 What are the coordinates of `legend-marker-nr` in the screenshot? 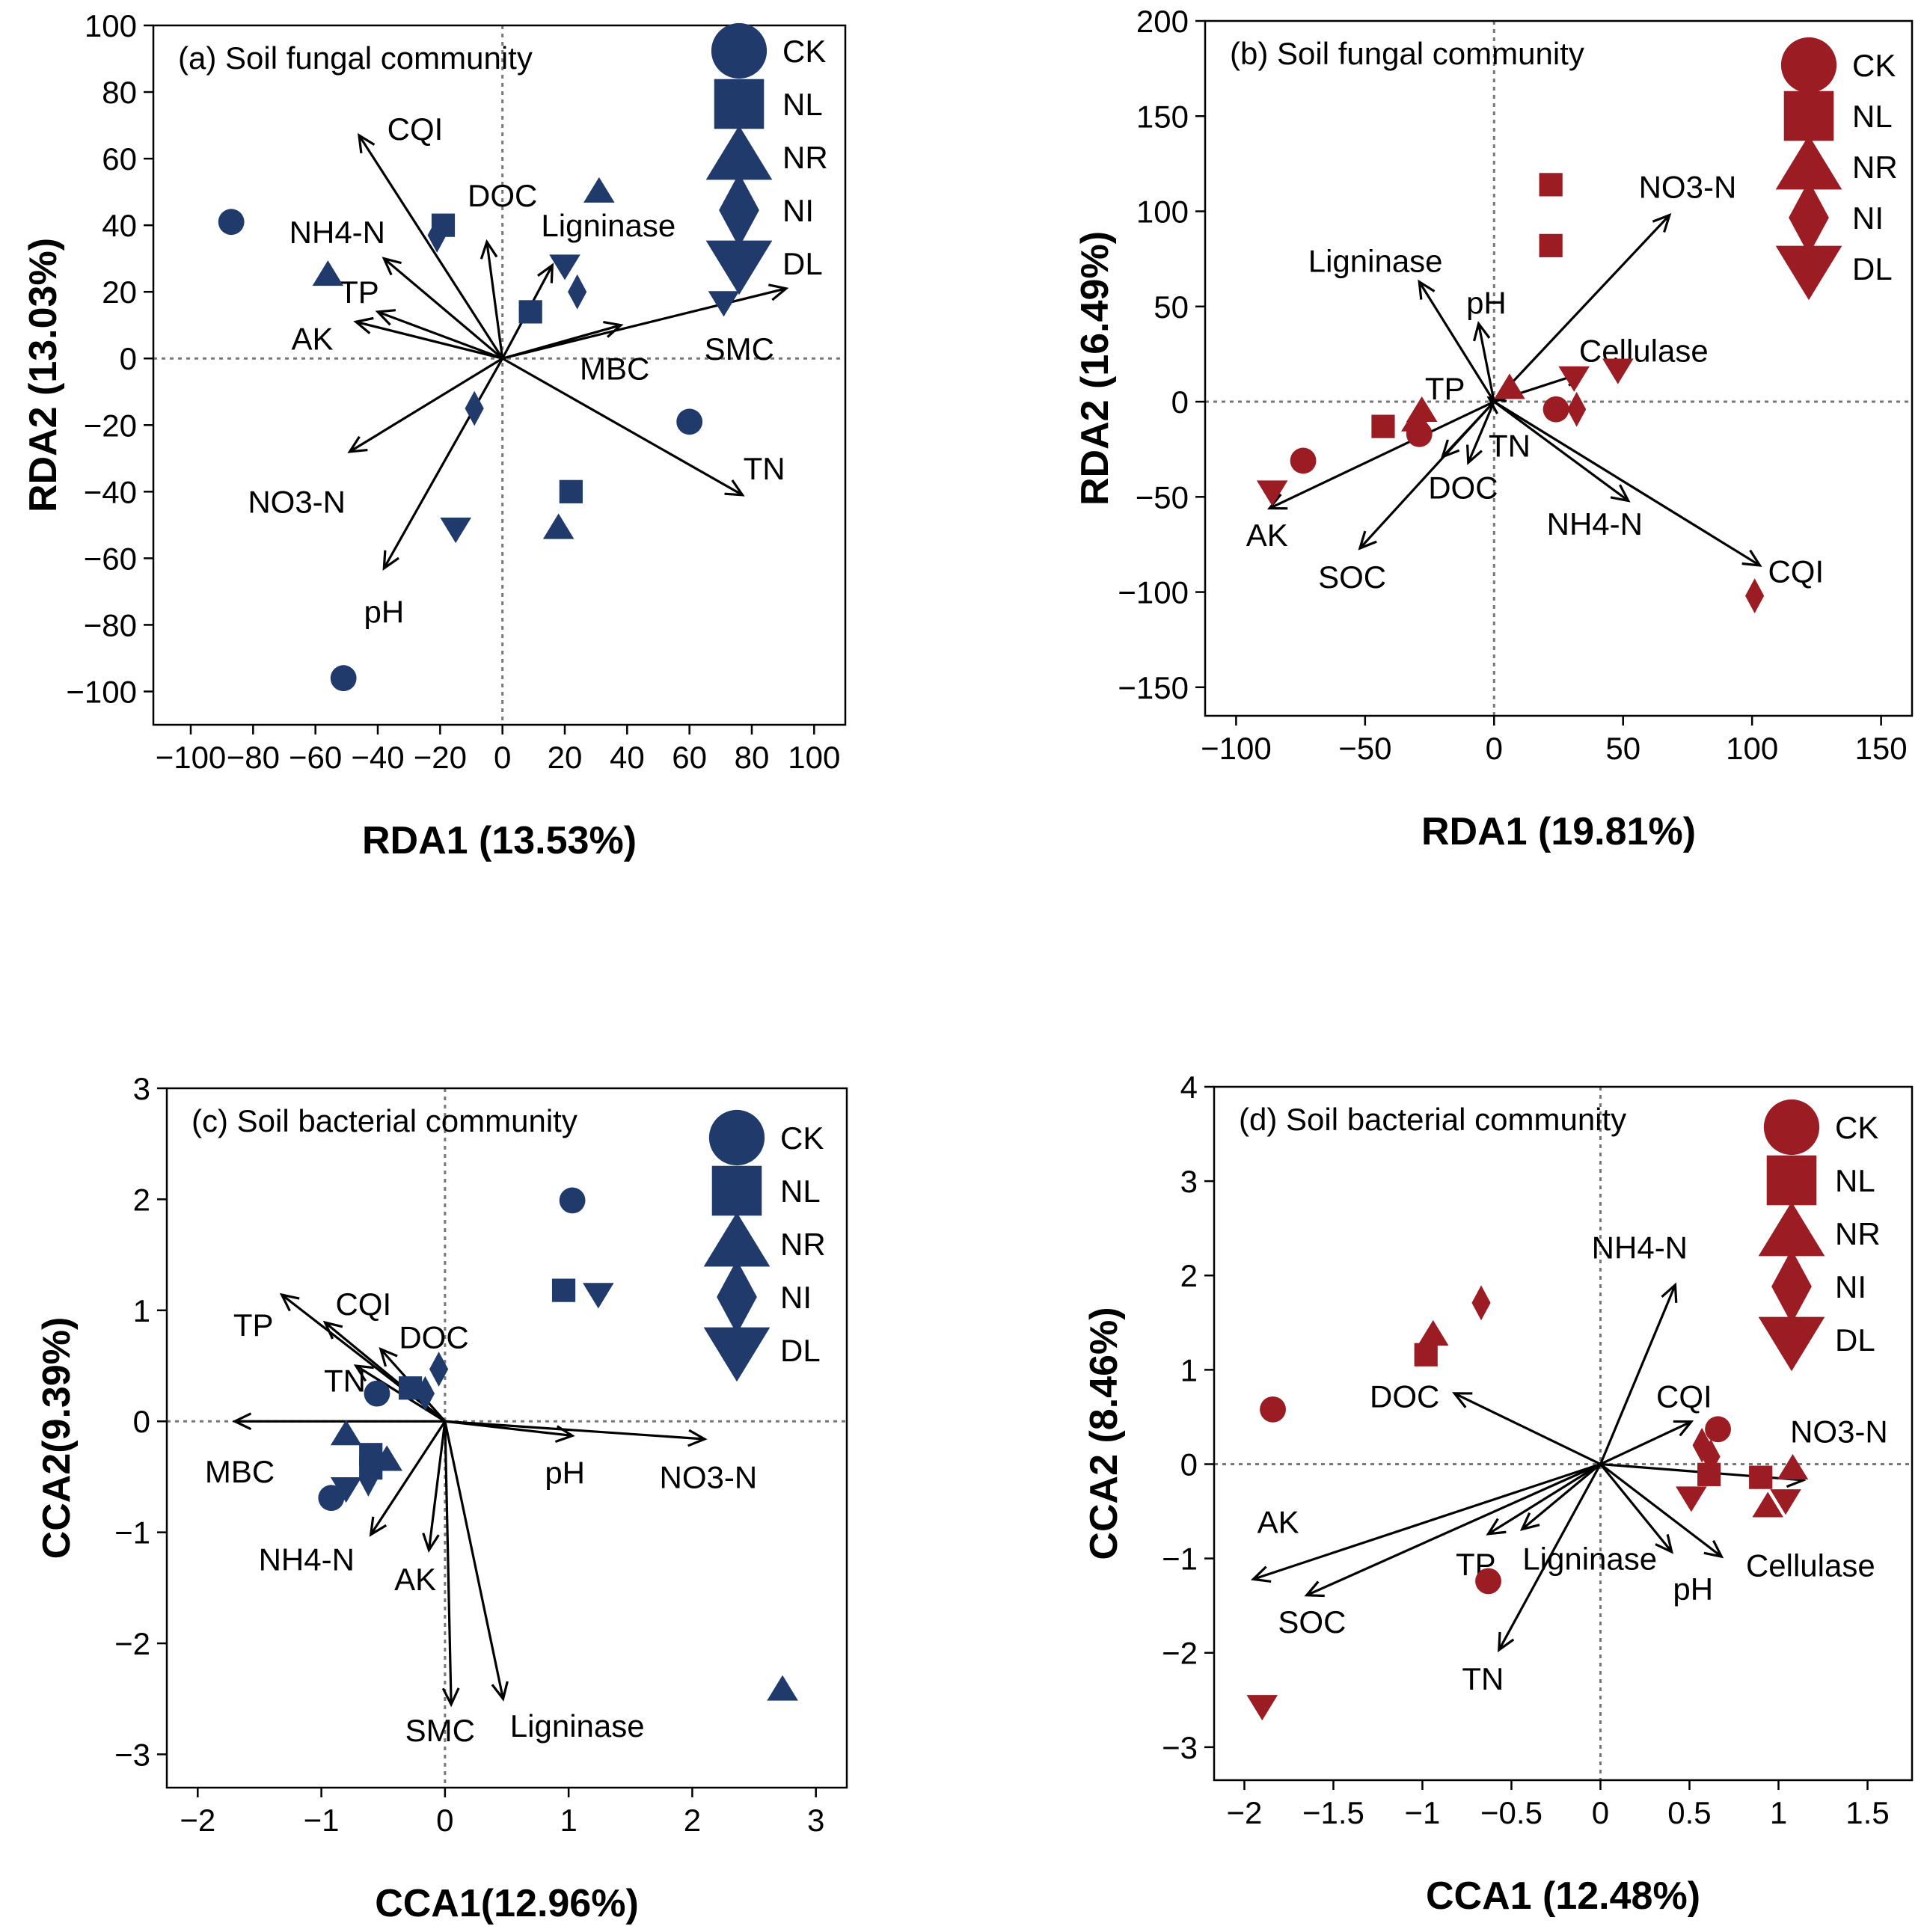 It's located at (737, 1239).